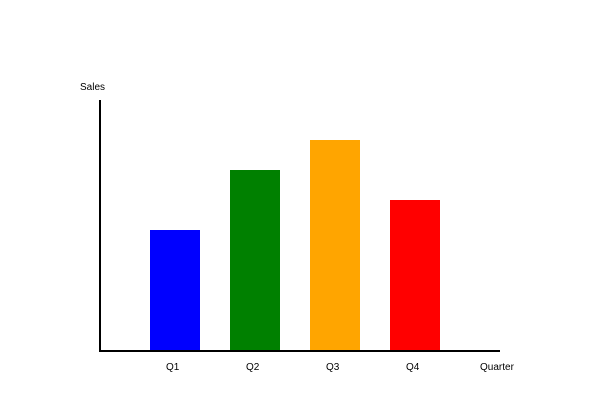  Describe the element at coordinates (415, 275) in the screenshot. I see `bar-q4` at that location.